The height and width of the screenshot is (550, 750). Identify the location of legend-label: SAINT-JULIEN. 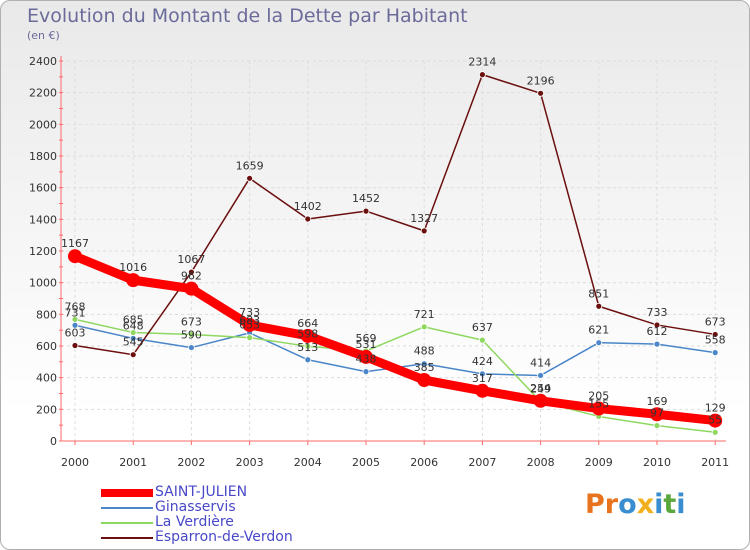
(201, 492).